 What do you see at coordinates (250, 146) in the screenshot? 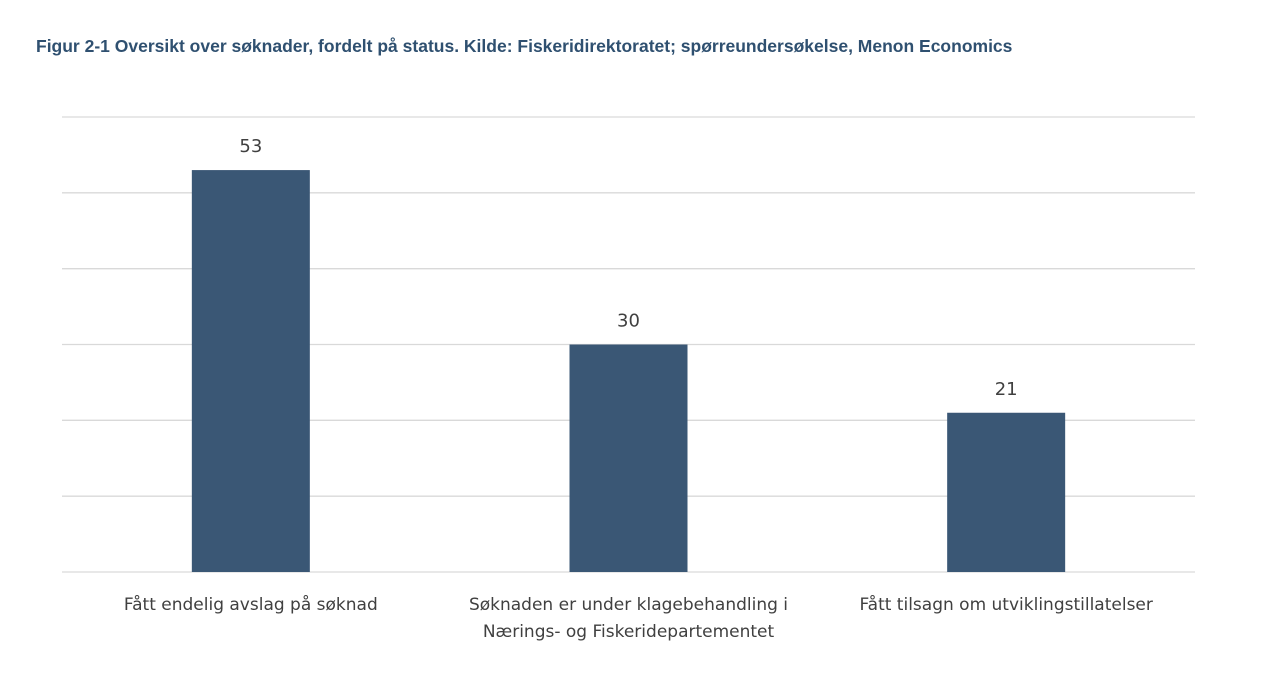
I see `data-label: 53` at bounding box center [250, 146].